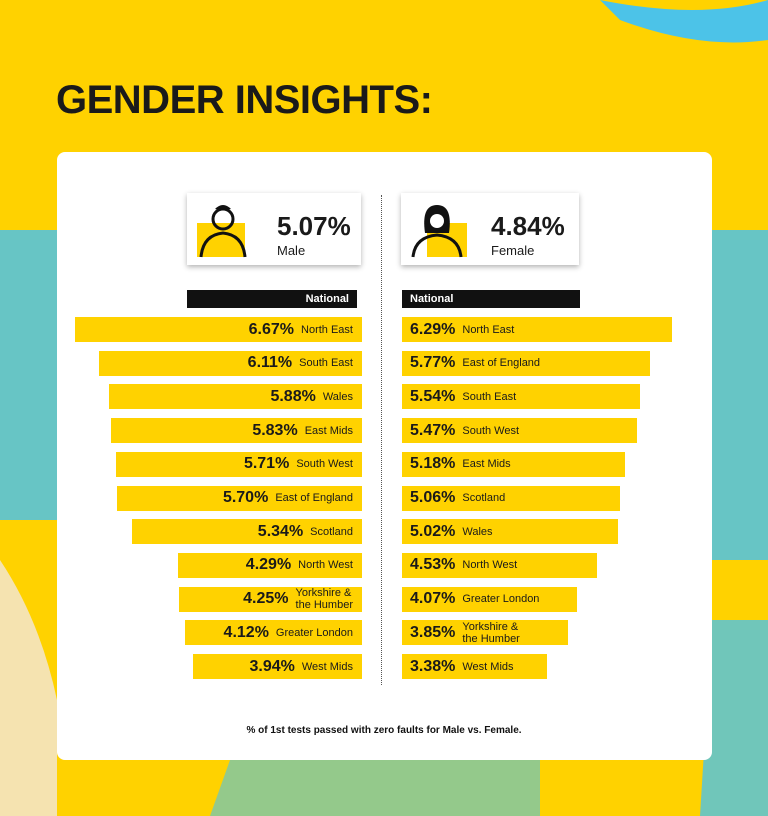 This screenshot has height=816, width=768. I want to click on value-label: 5.47%, so click(433, 430).